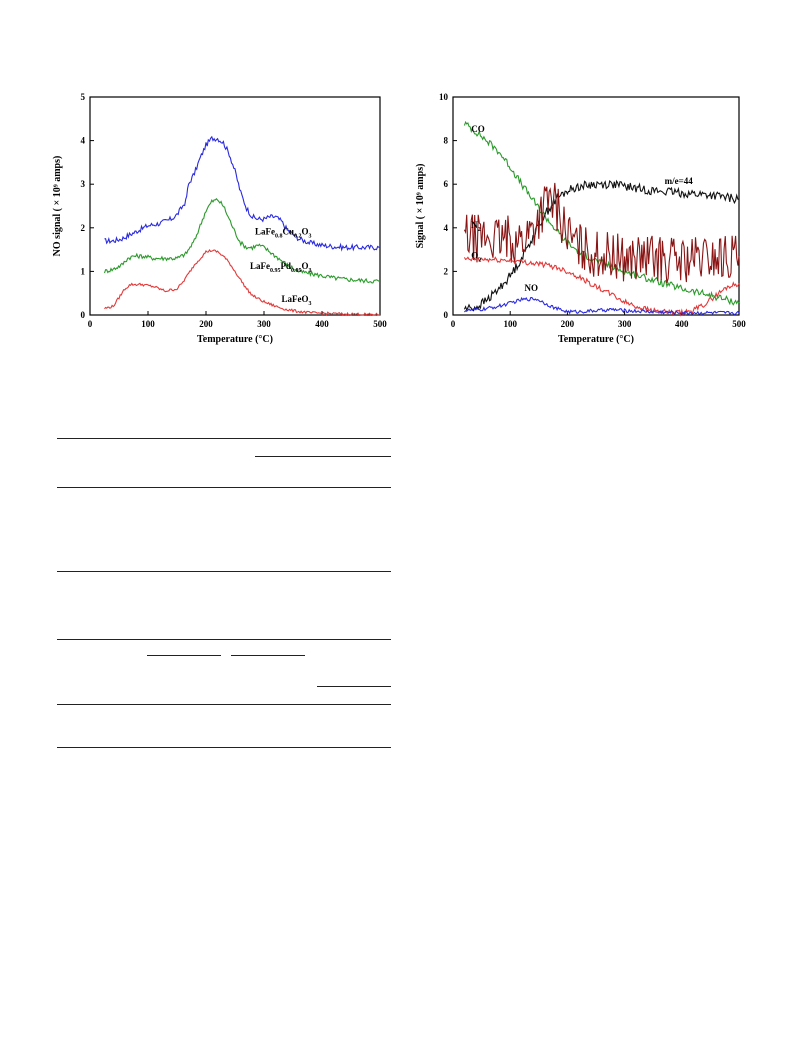 The height and width of the screenshot is (1057, 793). I want to click on series-label: LaFe0.8Cu0.2O3, so click(283, 232).